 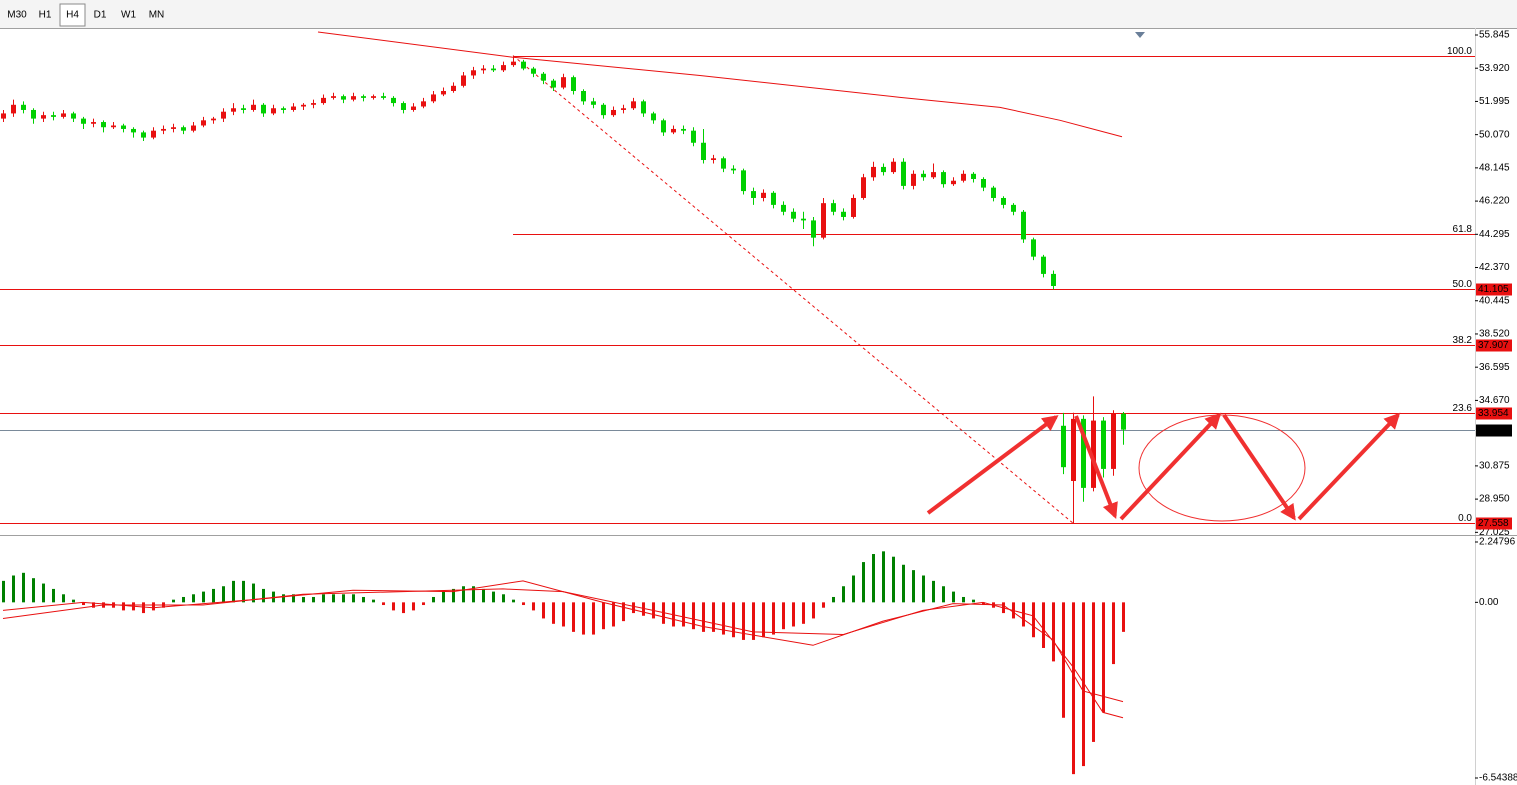 I want to click on timeframe-button: D1, so click(x=100, y=15).